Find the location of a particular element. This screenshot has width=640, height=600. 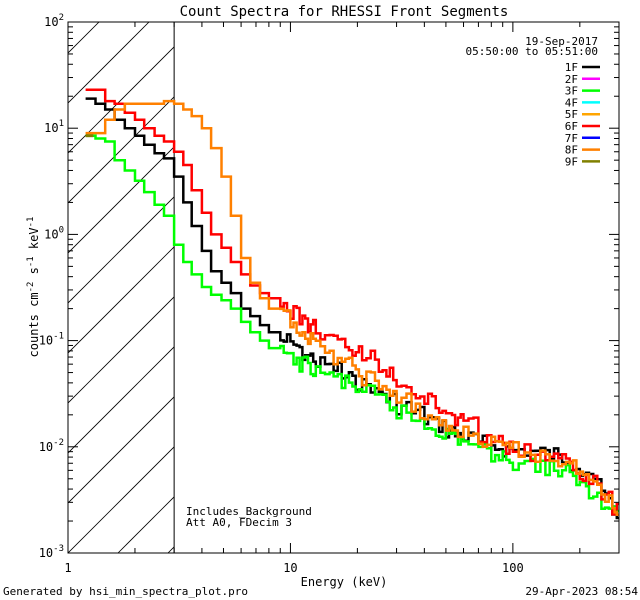

annotation-background: Includes_Background is located at coordinates (249, 511).